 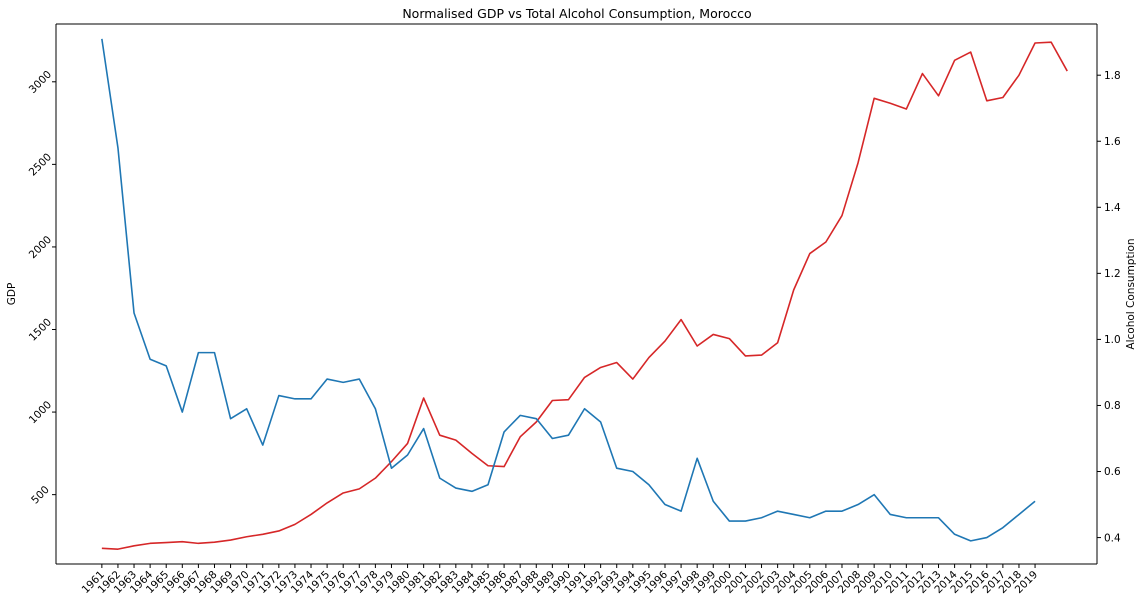 What do you see at coordinates (40, 412) in the screenshot?
I see `left-tick-label: 1000` at bounding box center [40, 412].